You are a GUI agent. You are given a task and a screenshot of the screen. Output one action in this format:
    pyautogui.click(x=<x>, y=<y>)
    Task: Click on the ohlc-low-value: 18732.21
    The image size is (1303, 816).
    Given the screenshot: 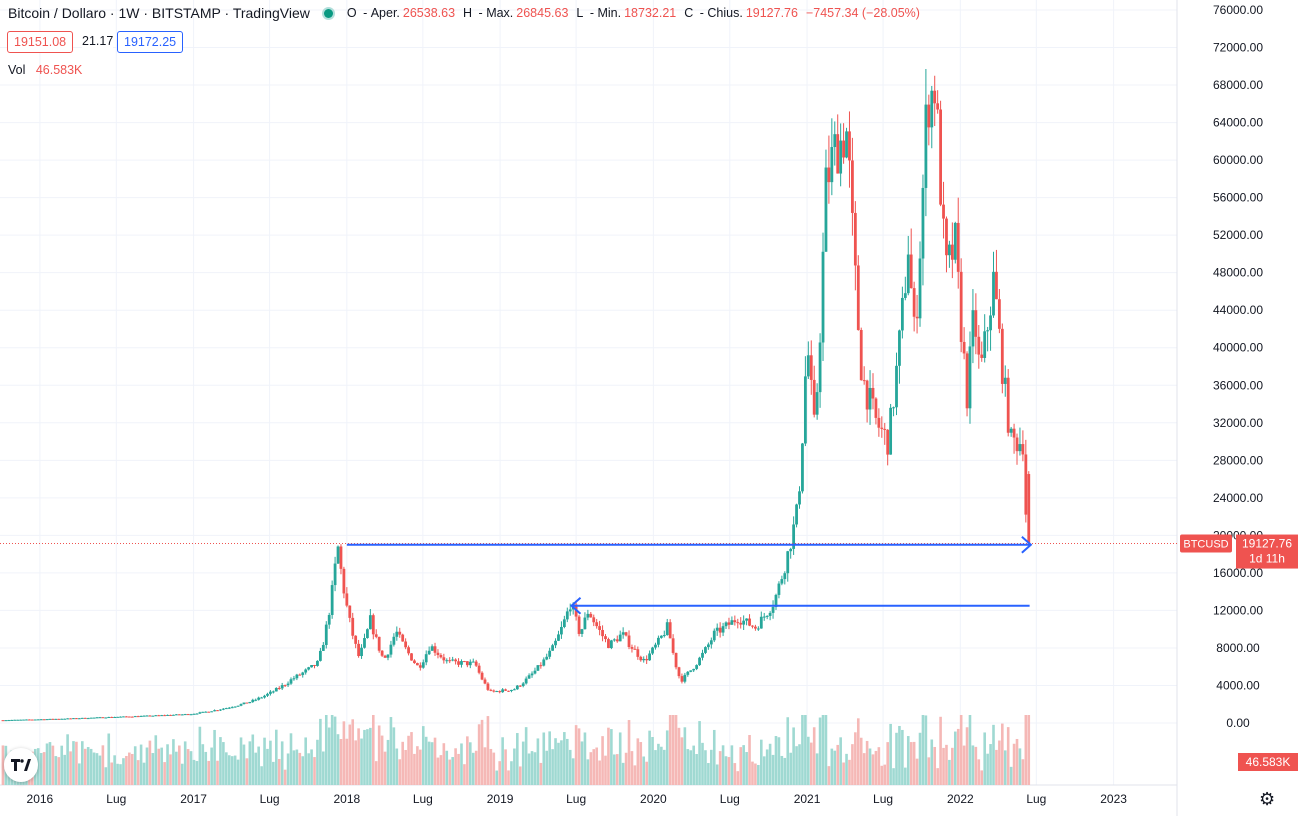 What is the action you would take?
    pyautogui.click(x=650, y=13)
    